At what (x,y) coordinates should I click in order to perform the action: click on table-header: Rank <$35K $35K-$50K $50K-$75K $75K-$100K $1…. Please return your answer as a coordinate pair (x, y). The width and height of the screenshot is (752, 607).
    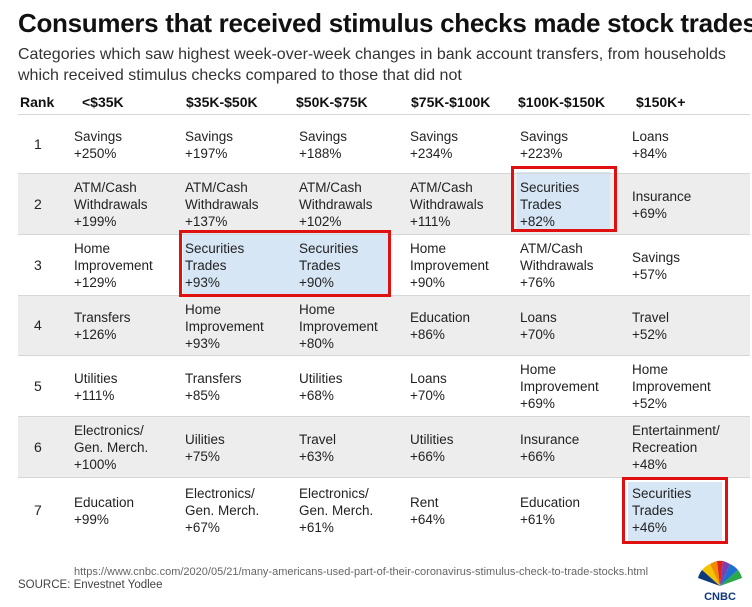
    Looking at the image, I should click on (376, 104).